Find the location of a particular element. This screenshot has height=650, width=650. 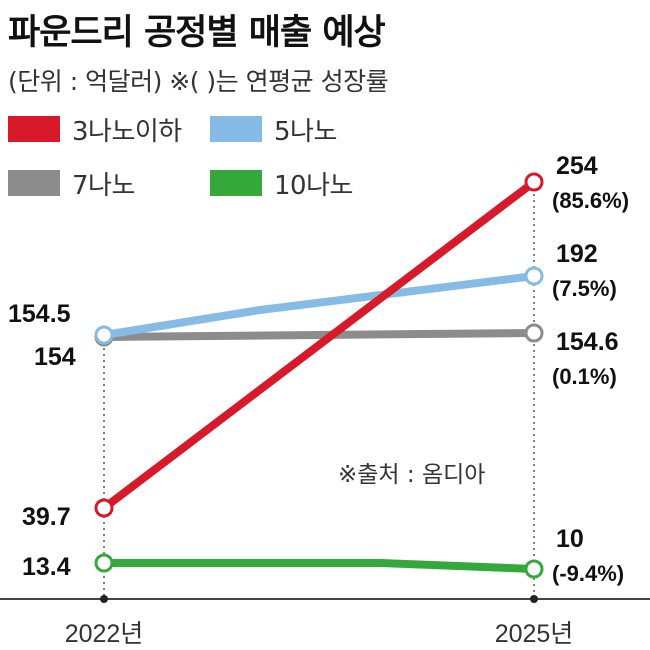

x-tick-dot-2022 is located at coordinates (104, 599).